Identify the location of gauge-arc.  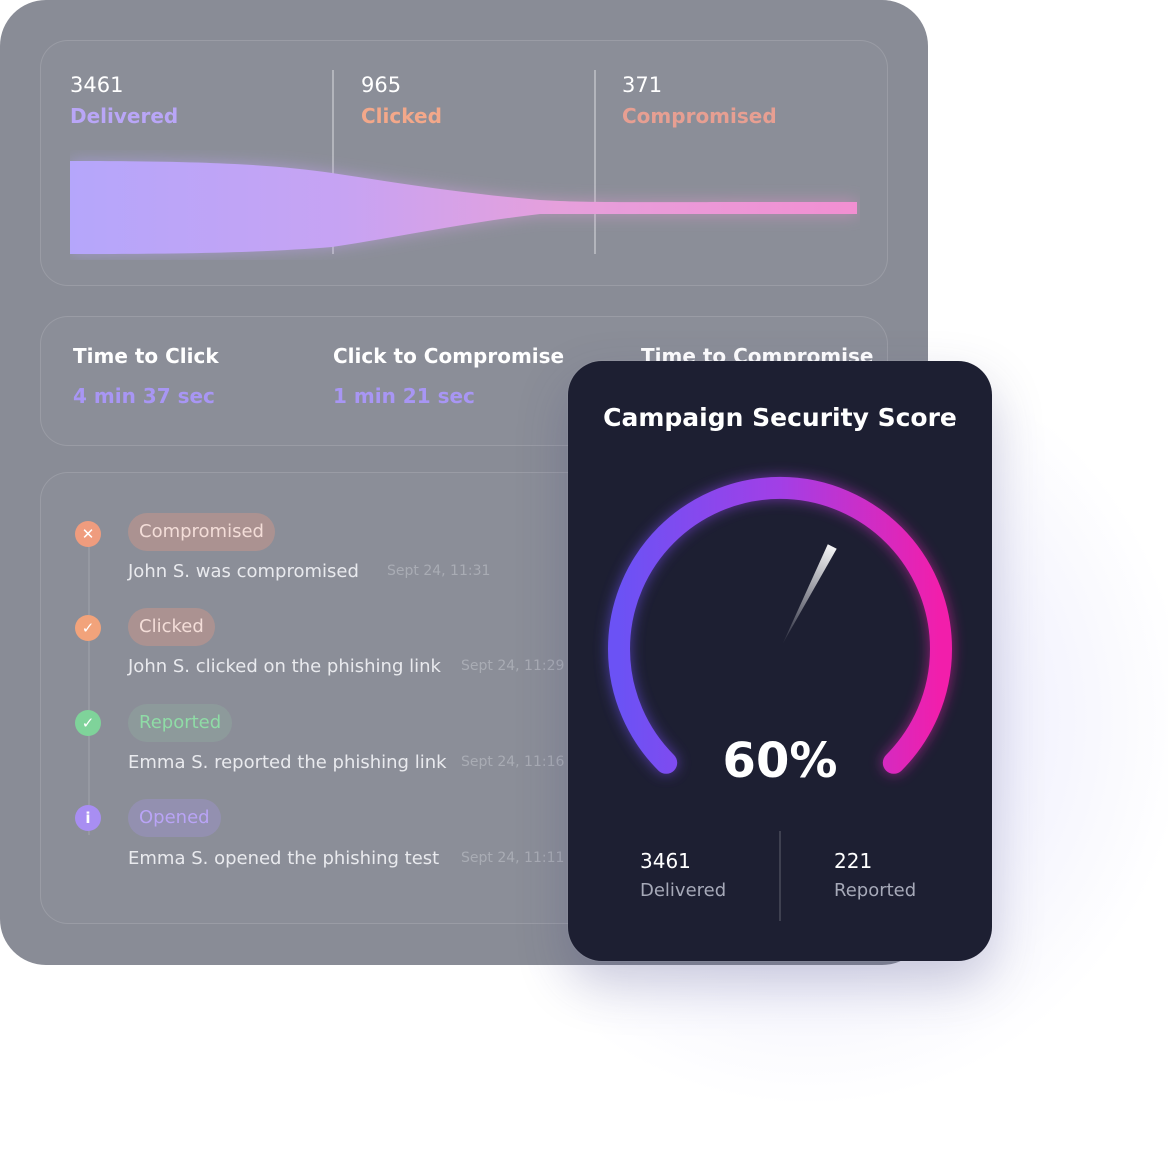
(780, 625).